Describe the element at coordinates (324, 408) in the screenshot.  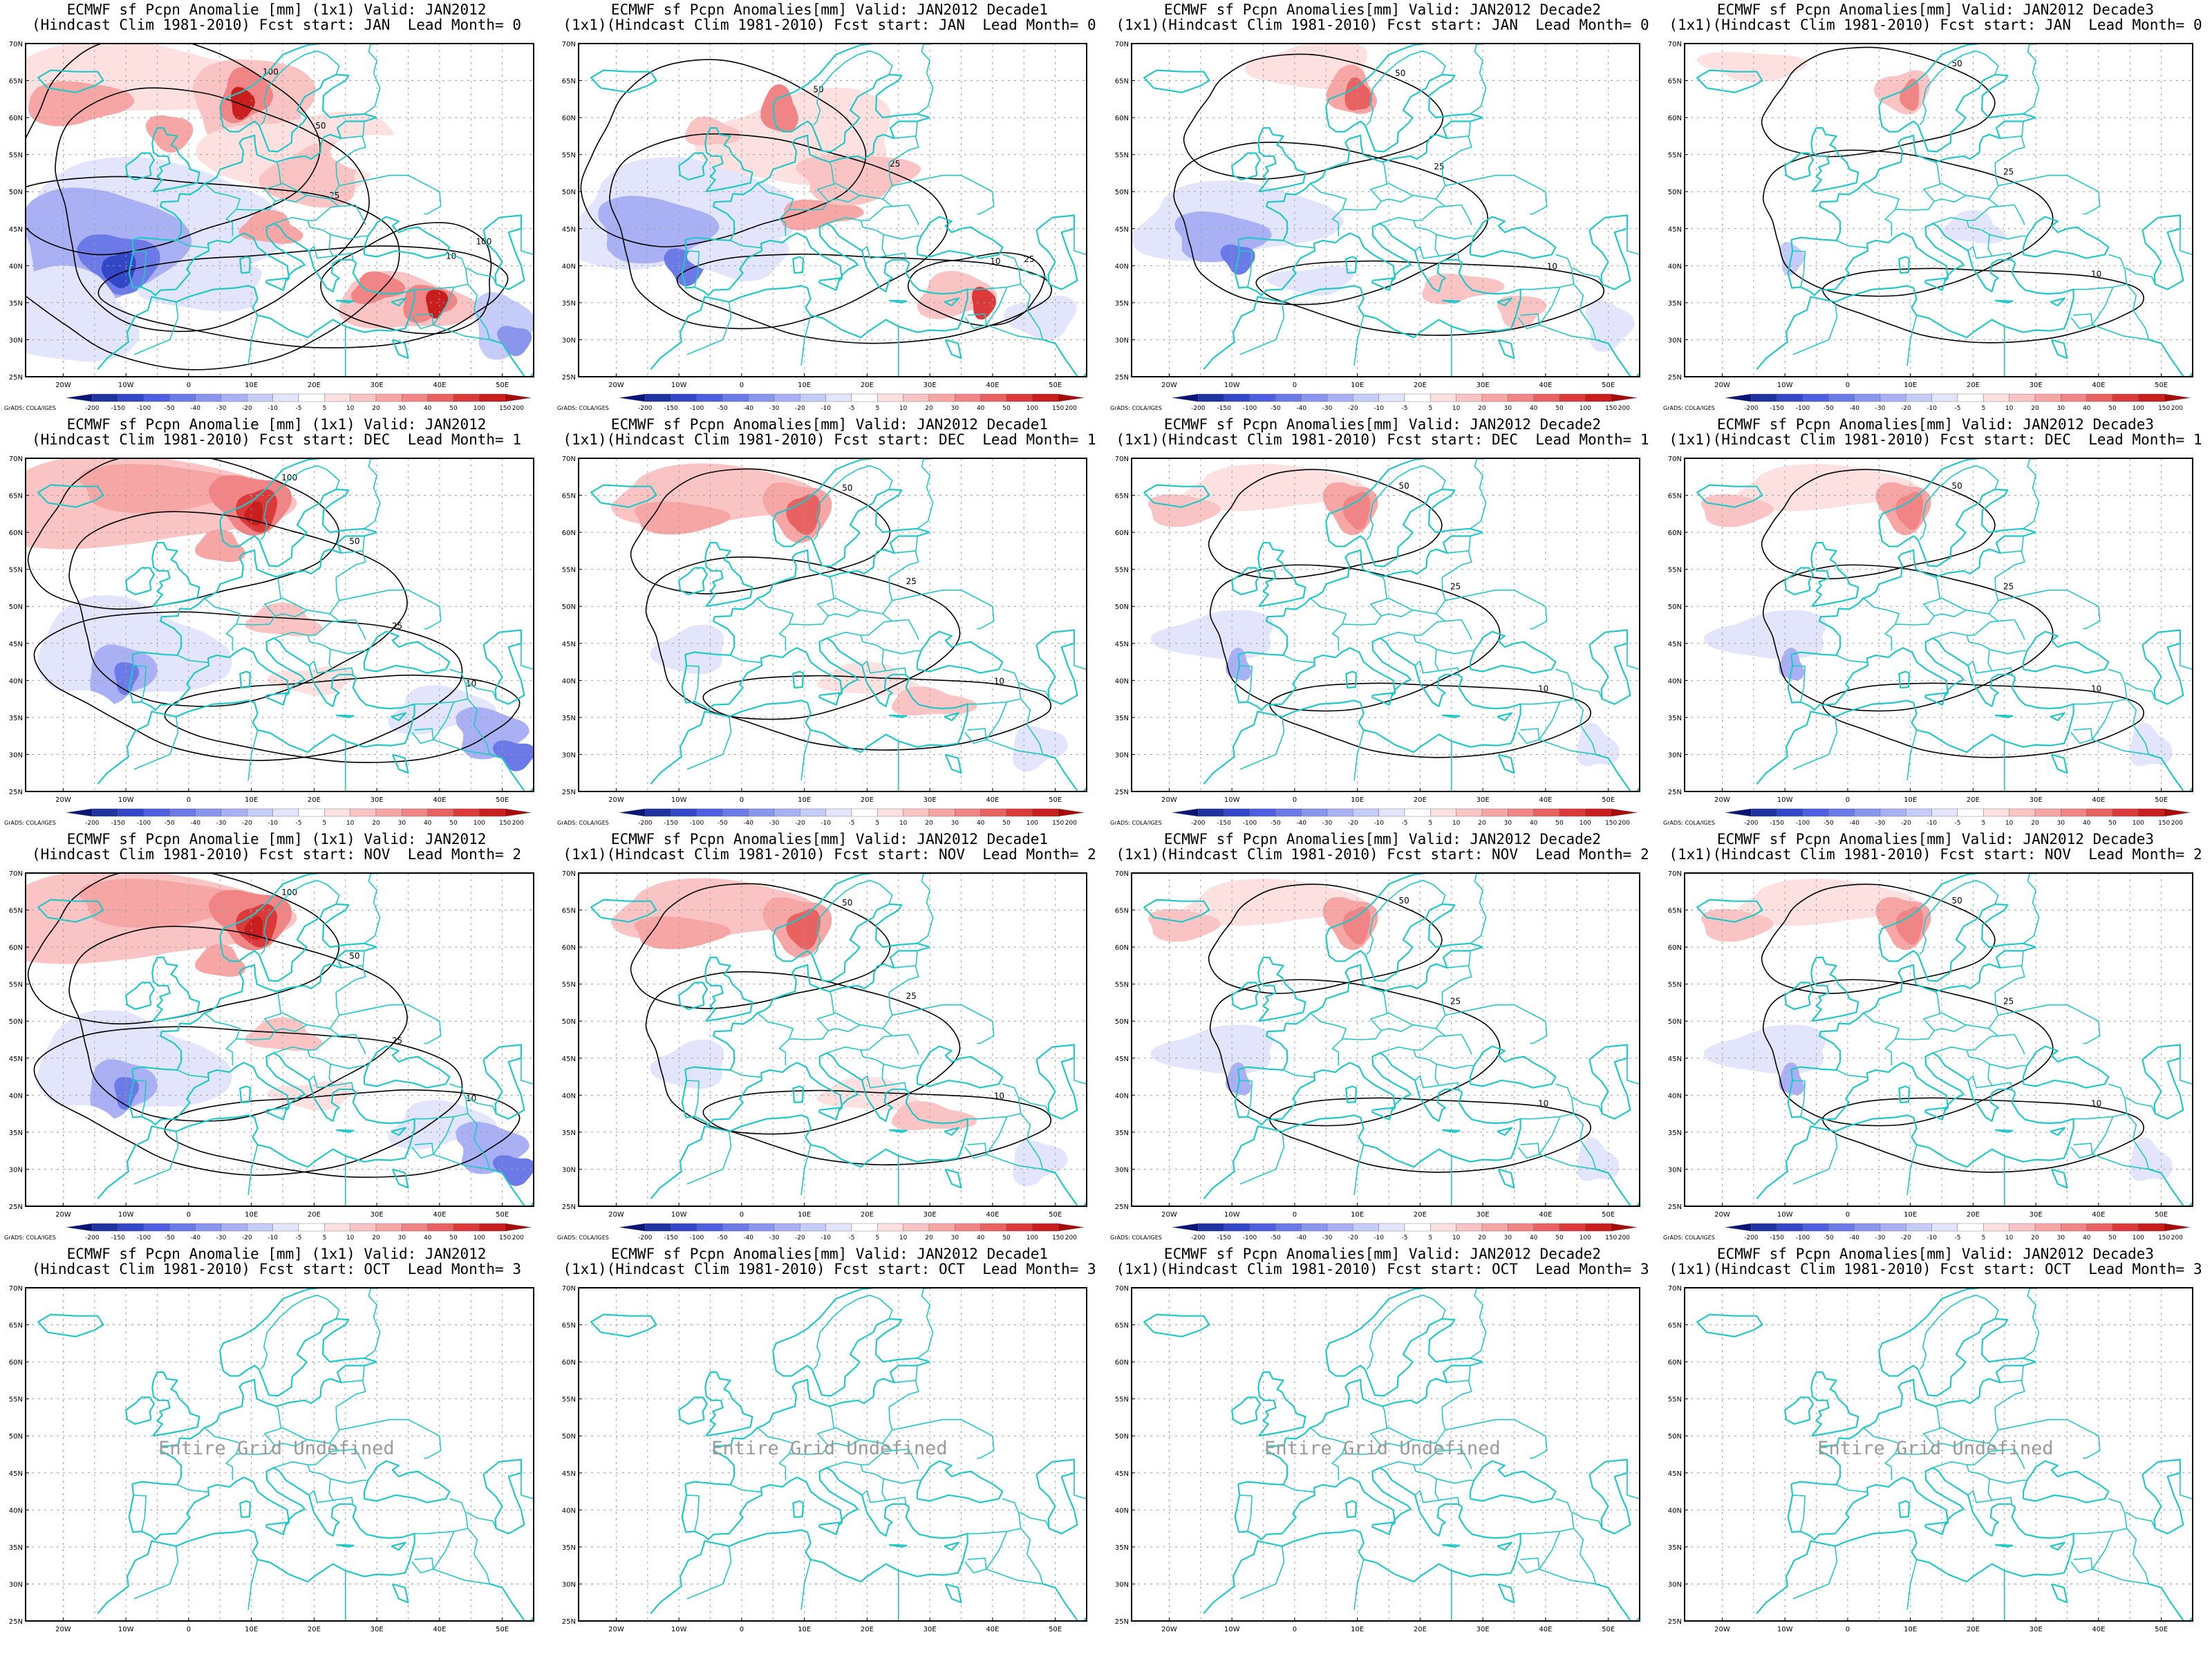
I see `colorbar-label: 5` at that location.